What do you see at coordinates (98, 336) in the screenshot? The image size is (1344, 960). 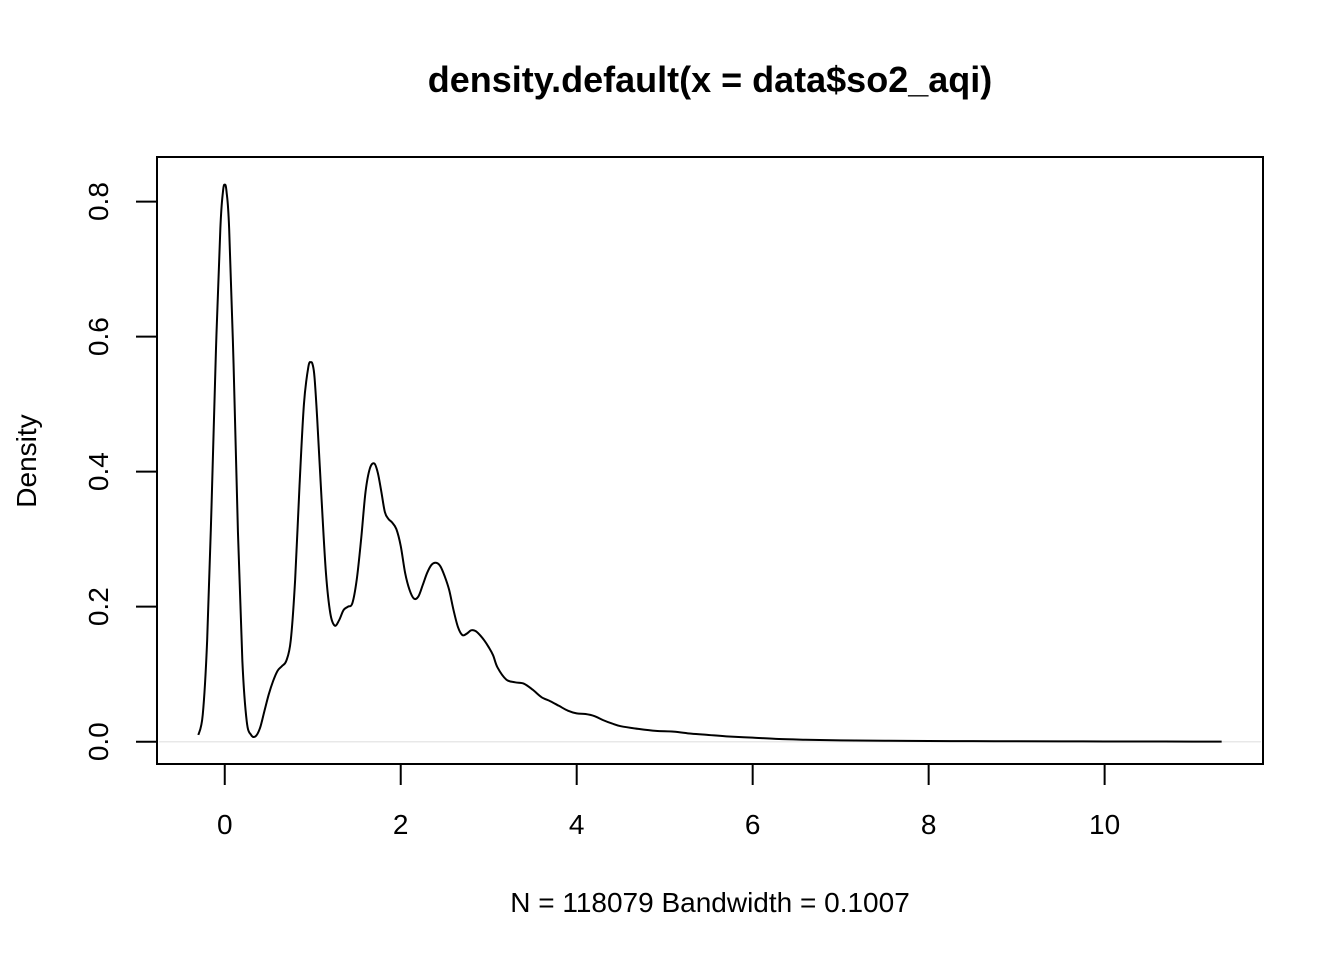 I see `y-tick-label: 0.6` at bounding box center [98, 336].